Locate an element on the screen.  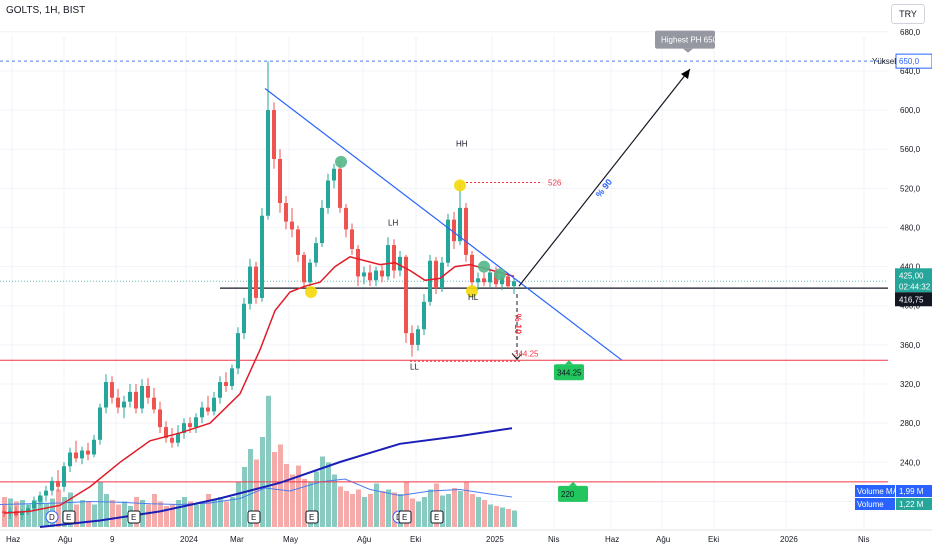
volume-legend-value: 1,22 M is located at coordinates (911, 504).